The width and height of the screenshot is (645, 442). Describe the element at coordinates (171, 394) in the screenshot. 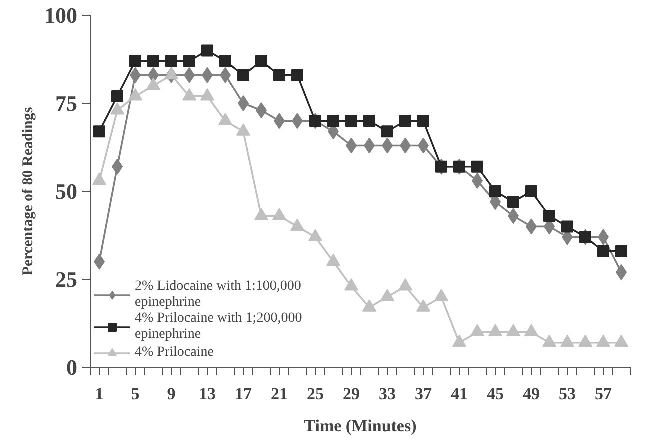

I see `x-tick-label: 9` at that location.